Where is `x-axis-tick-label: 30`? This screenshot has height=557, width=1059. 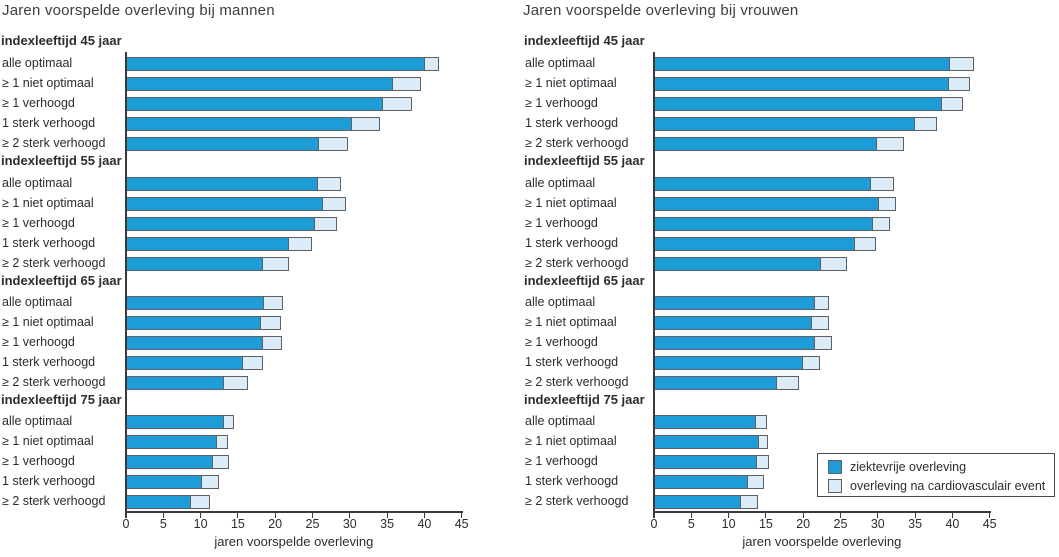 x-axis-tick-label: 30 is located at coordinates (877, 524).